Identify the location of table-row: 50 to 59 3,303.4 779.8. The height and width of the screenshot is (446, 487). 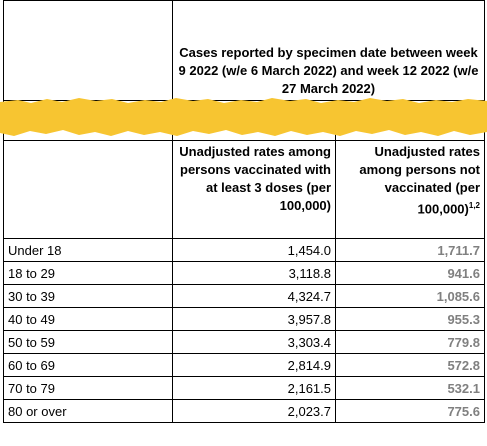
(244, 342).